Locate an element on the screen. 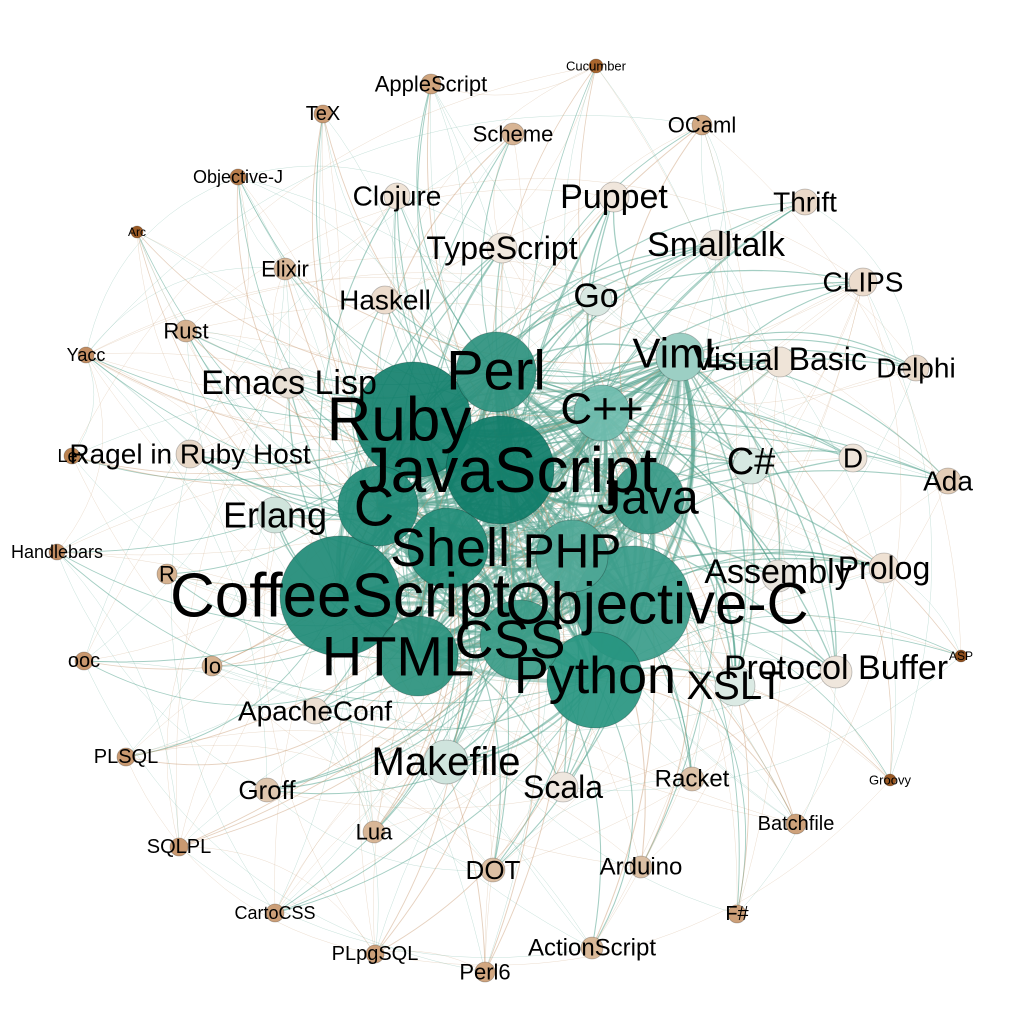 The height and width of the screenshot is (1024, 1024). node-label-cartocss: CartoCSS is located at coordinates (274, 913).